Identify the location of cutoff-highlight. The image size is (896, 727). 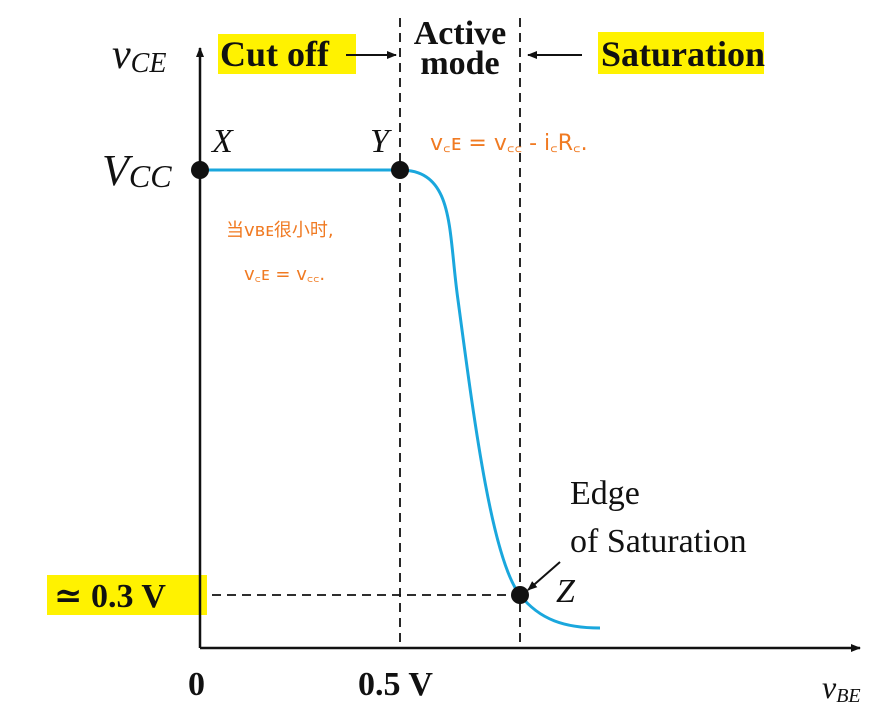
(287, 54).